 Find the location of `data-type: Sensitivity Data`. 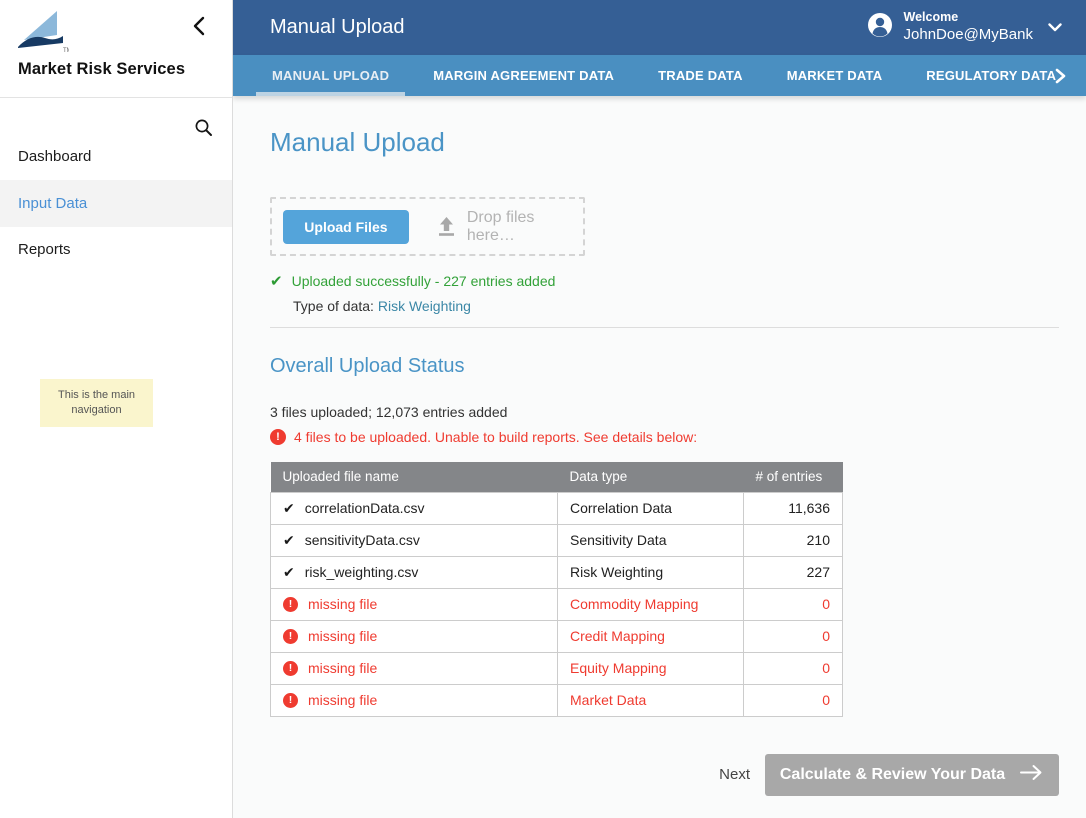

data-type: Sensitivity Data is located at coordinates (650, 540).